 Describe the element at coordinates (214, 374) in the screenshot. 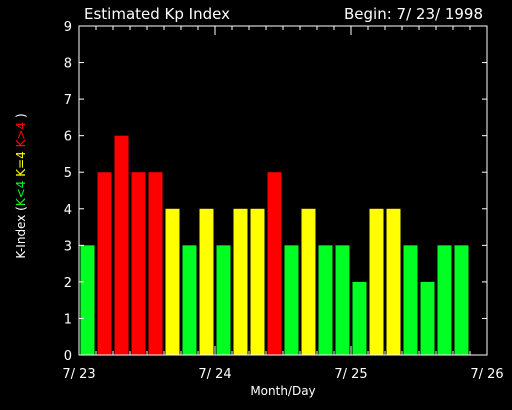

I see `x-tick-label: 7/ 24` at that location.